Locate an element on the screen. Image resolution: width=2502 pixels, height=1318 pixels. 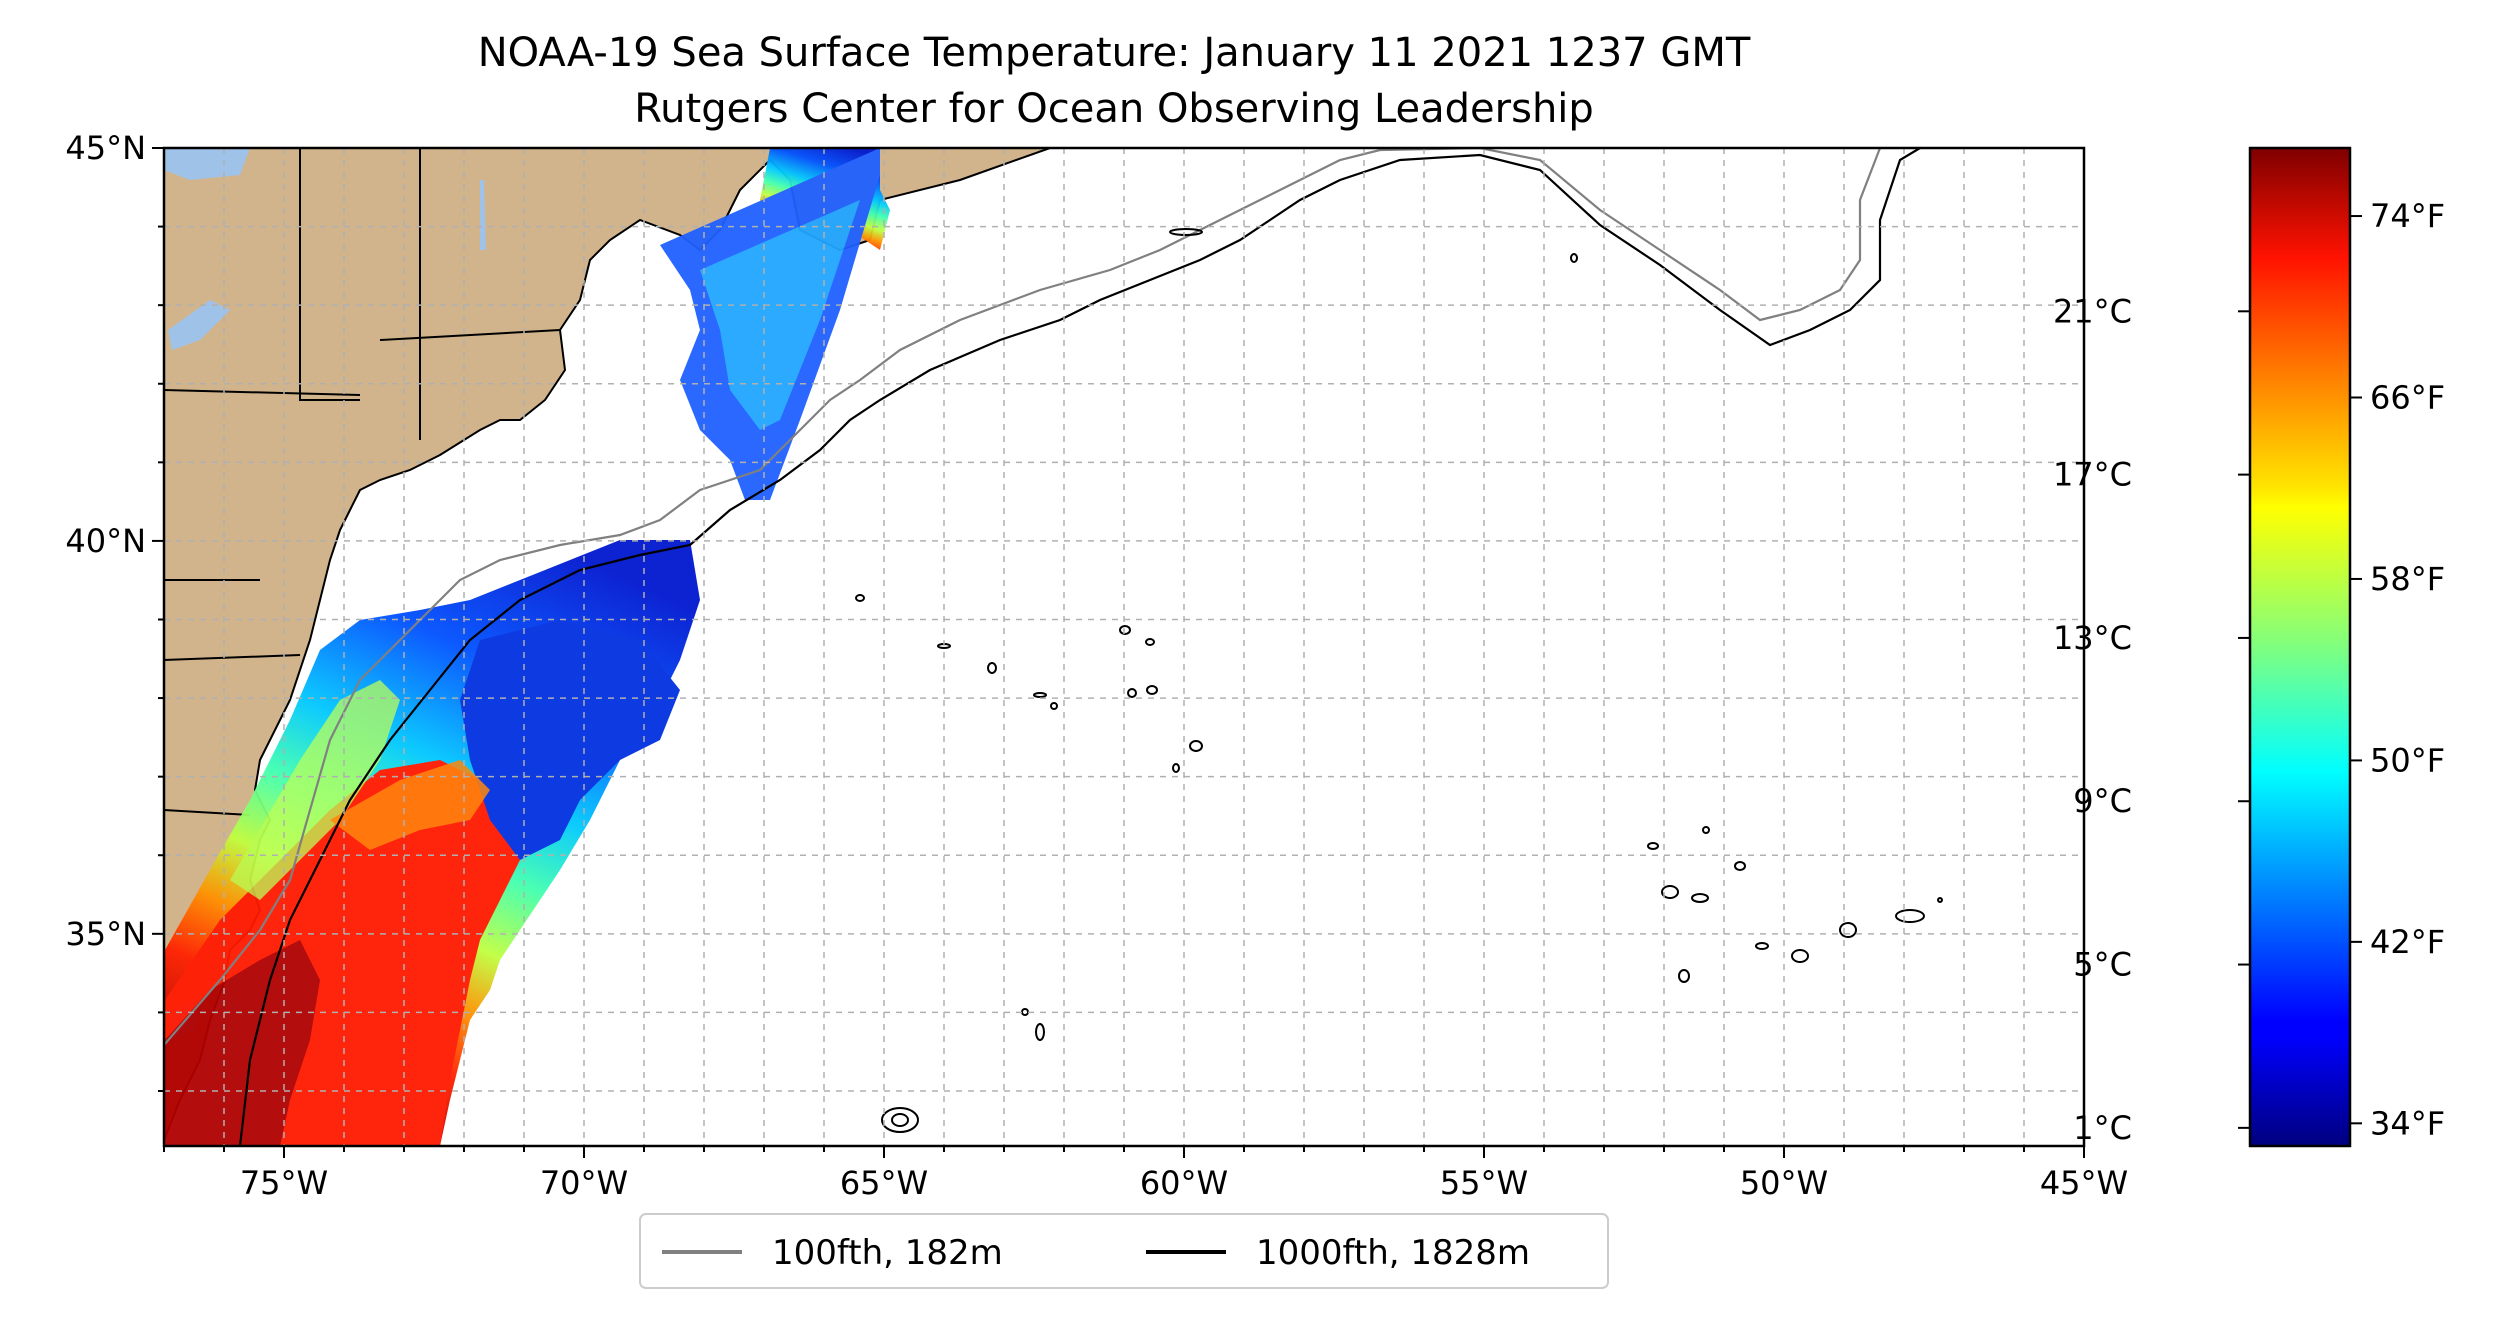
sst-strip-cyan is located at coordinates (780, 315).